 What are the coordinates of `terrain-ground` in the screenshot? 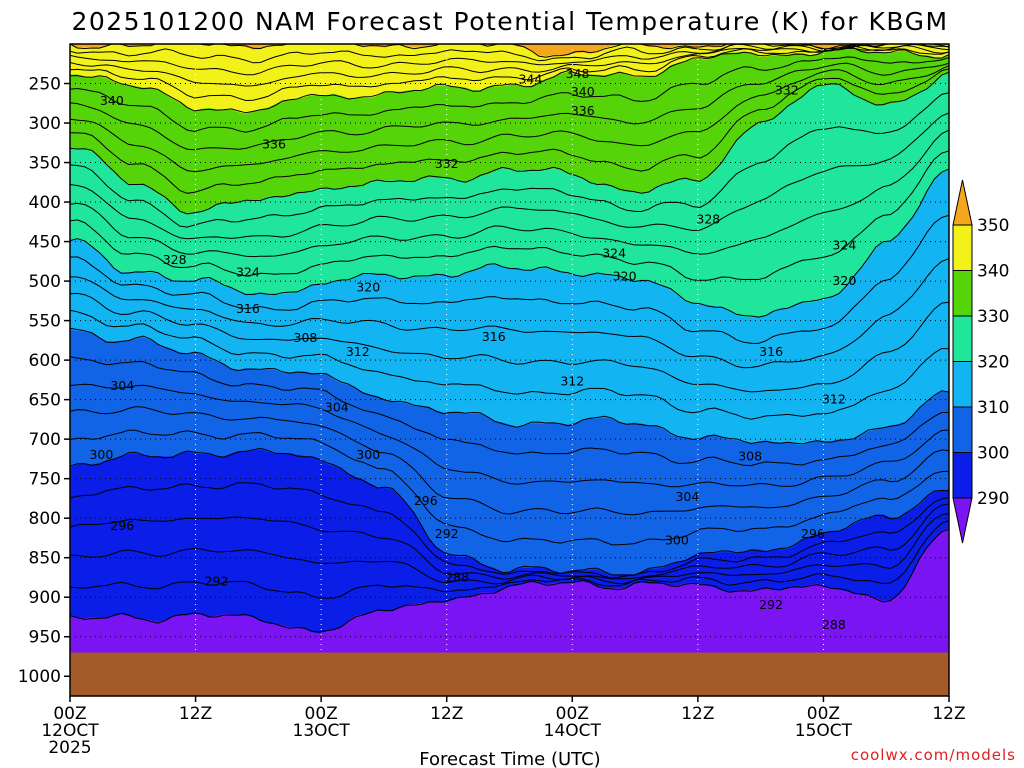 It's located at (509, 674).